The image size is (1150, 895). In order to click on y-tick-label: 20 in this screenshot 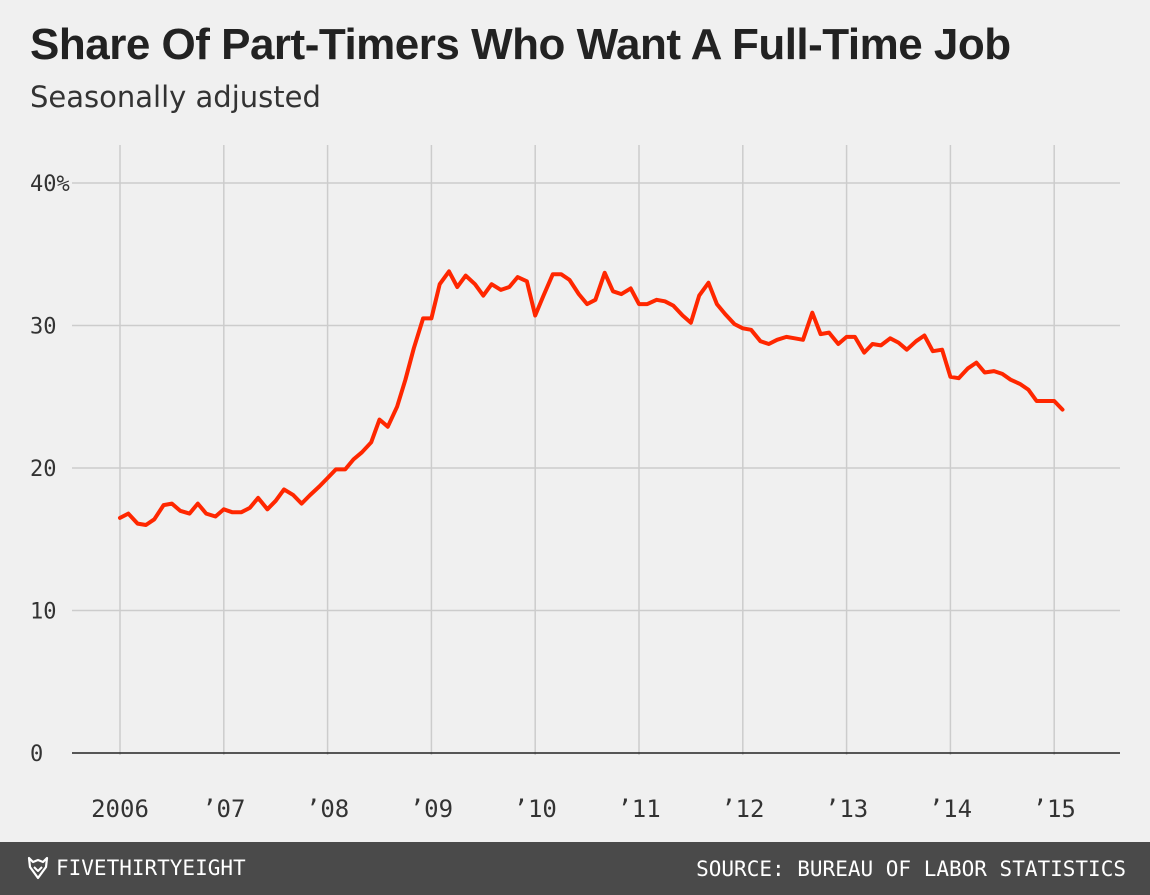, I will do `click(43, 469)`.